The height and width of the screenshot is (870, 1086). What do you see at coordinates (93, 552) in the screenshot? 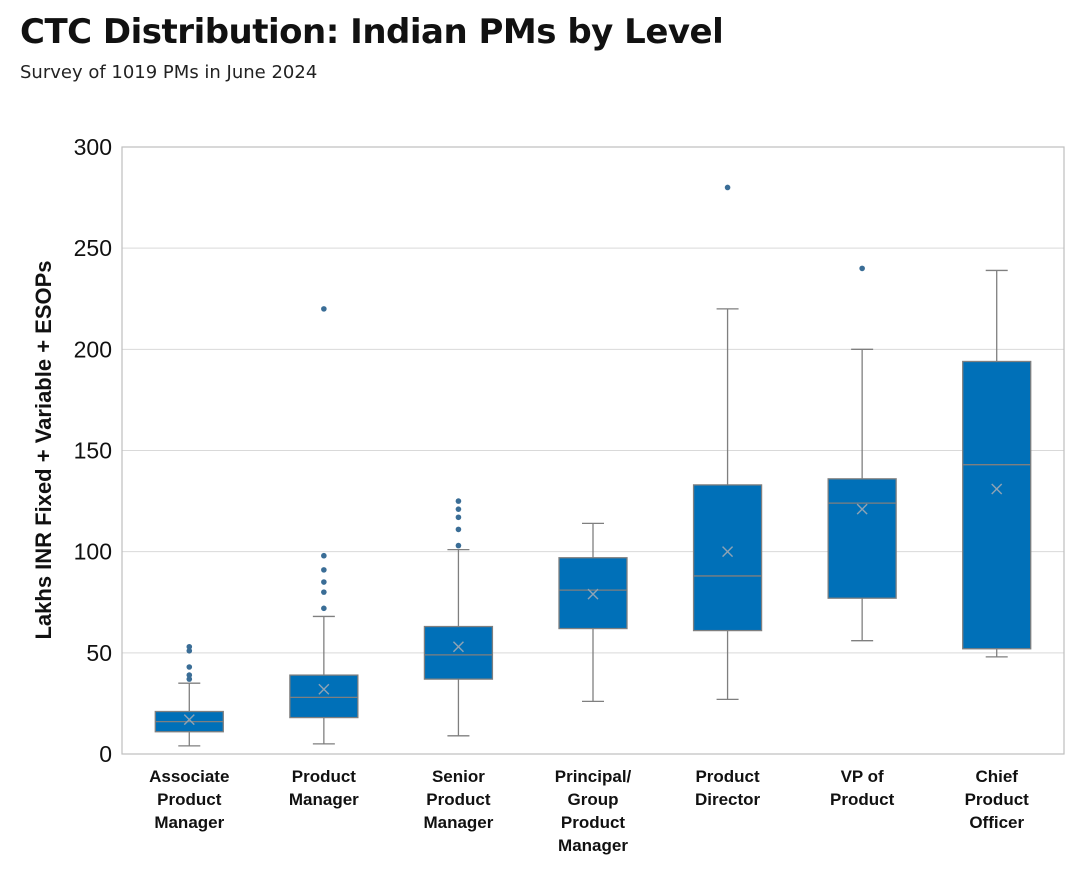
I see `y-tick-label: 100` at bounding box center [93, 552].